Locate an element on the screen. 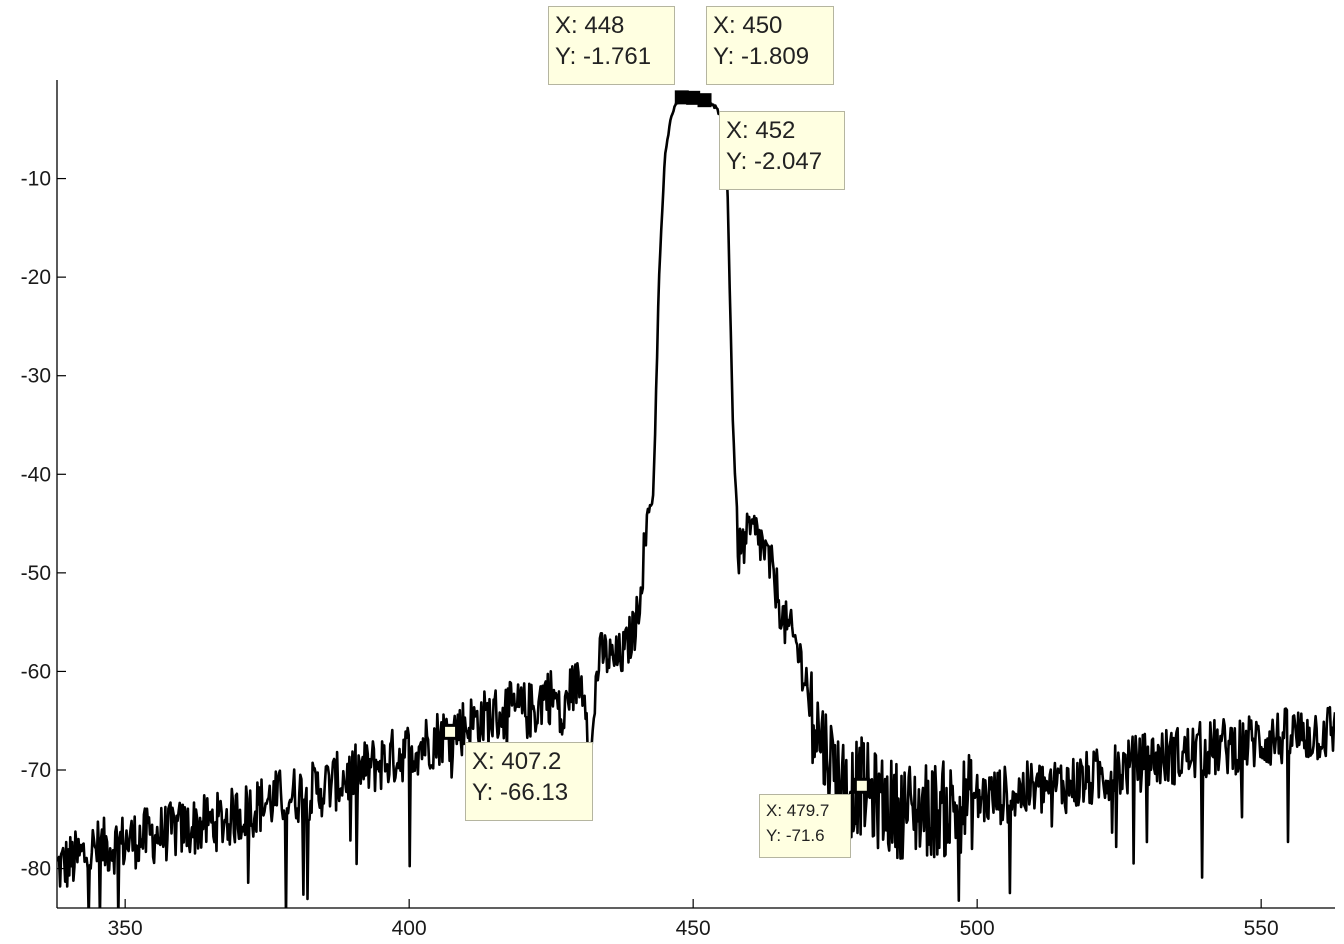  datatip-x479: X: 479.7 Y: -71.6 is located at coordinates (805, 826).